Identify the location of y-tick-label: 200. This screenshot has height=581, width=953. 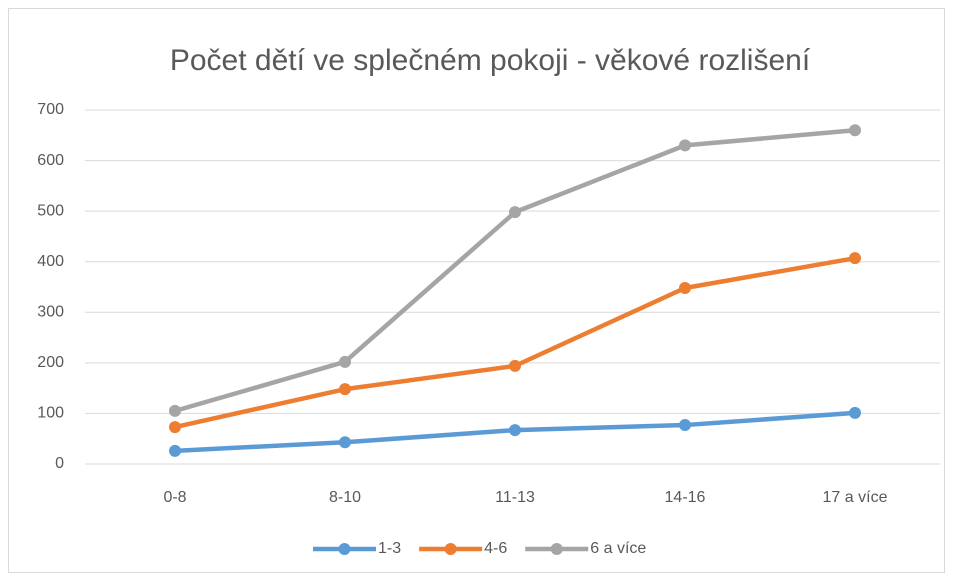
(50, 362).